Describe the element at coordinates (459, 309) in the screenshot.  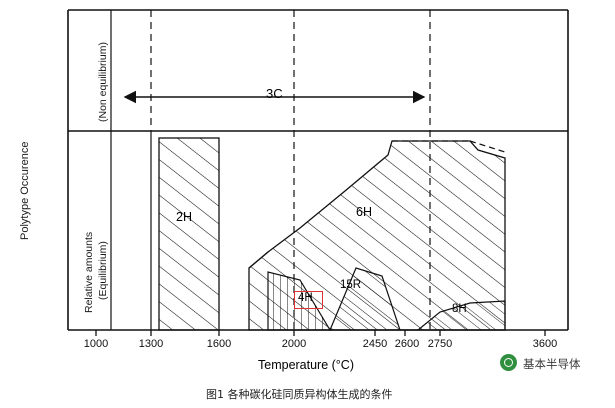
I see `label-8h: 8H` at that location.